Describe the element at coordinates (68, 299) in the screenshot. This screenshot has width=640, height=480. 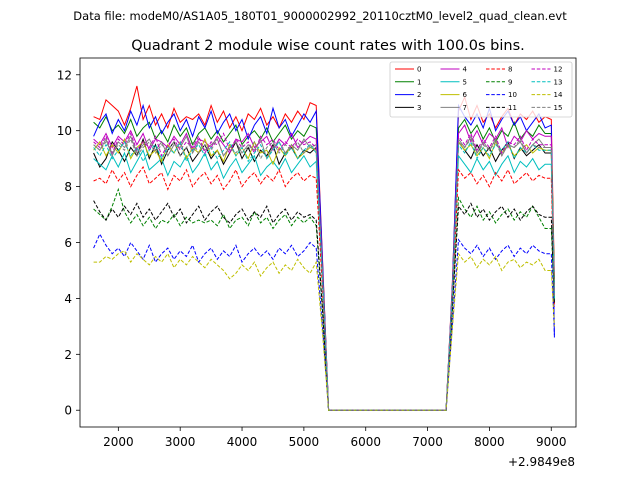
I see `y-tick-label: 4` at that location.